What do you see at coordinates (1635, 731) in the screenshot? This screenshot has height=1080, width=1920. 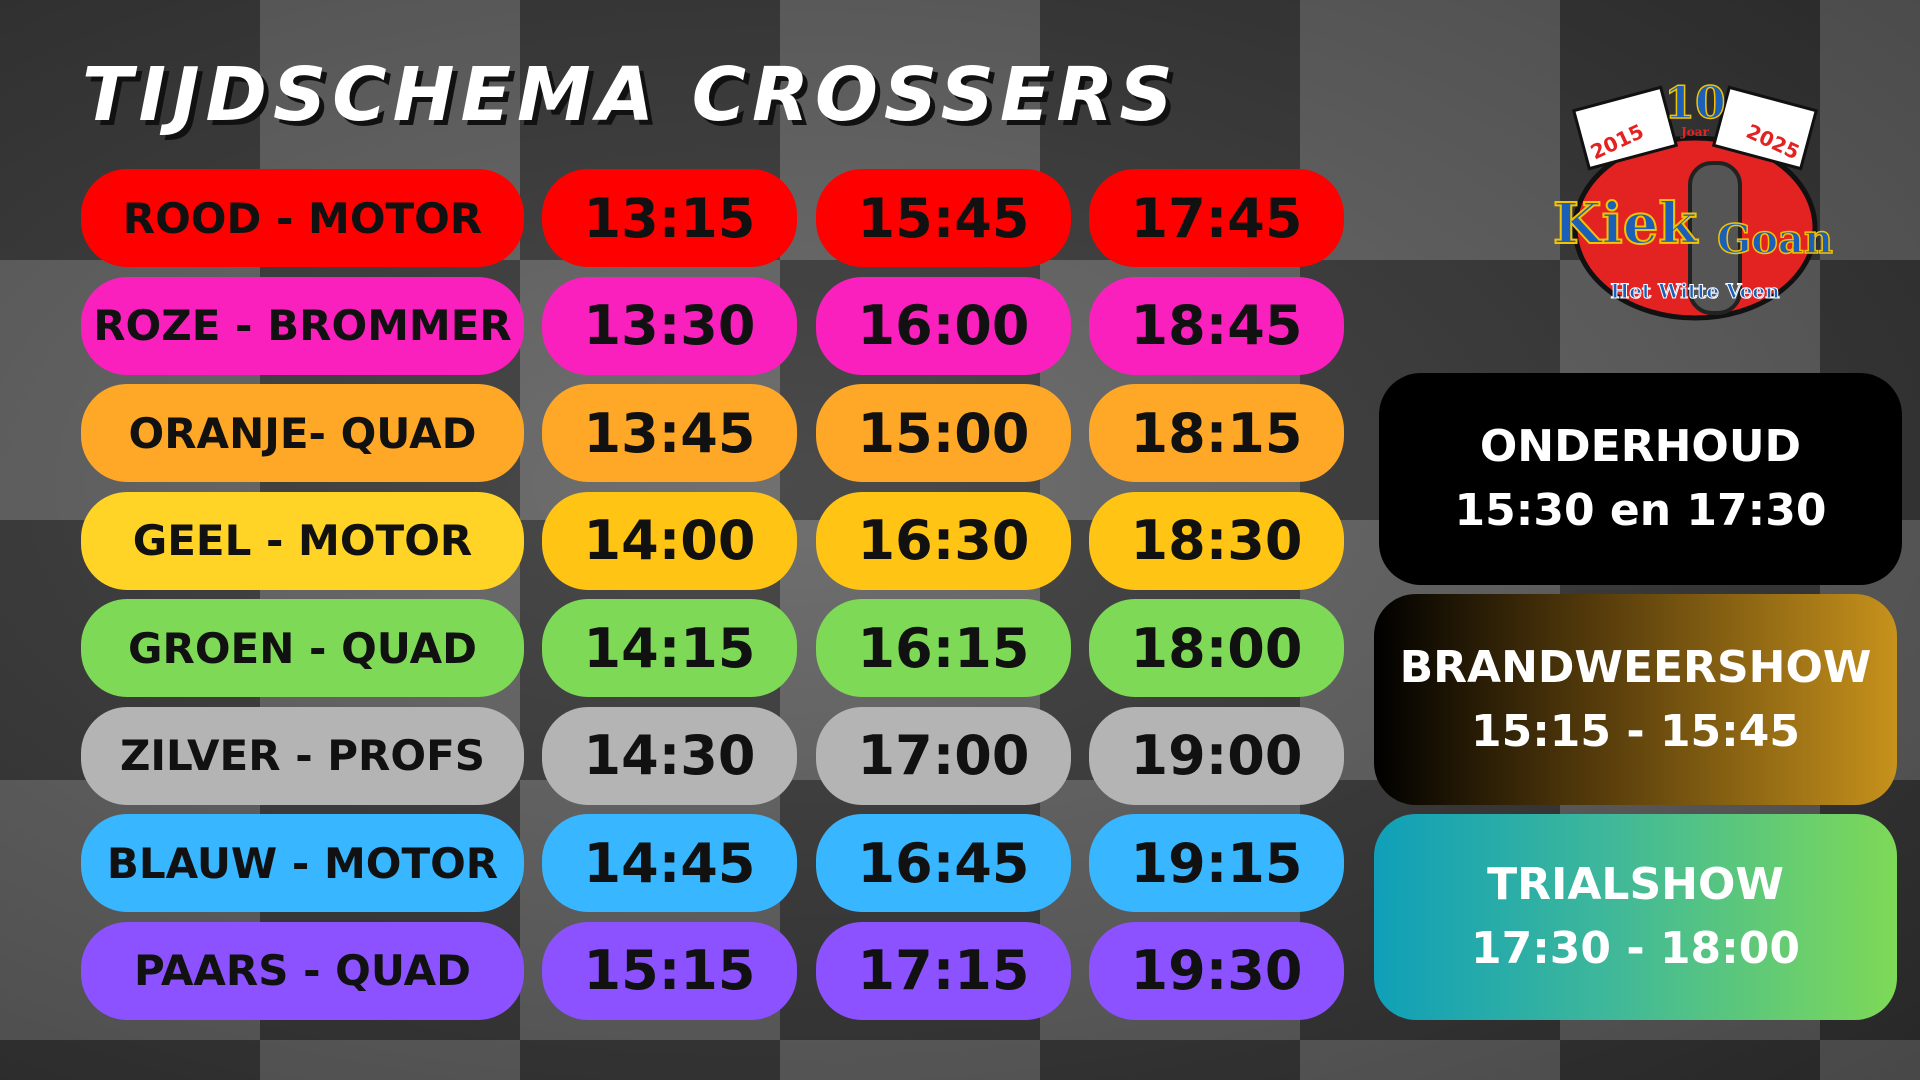 I see `event-time: 15:15 - 15:45` at bounding box center [1635, 731].